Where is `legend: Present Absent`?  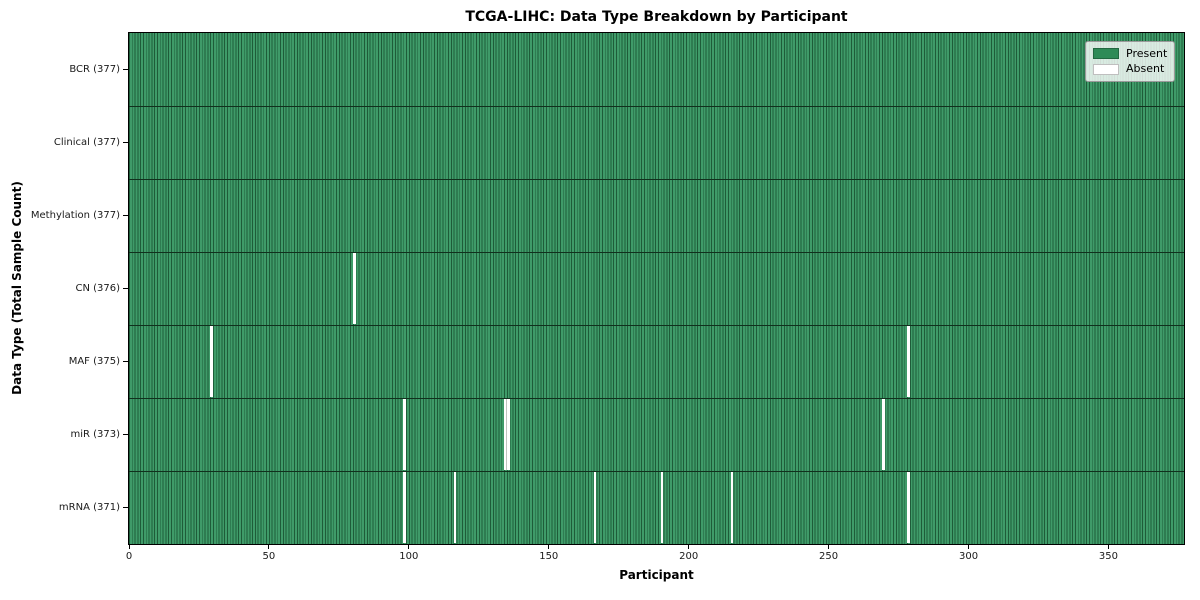
legend: Present Absent is located at coordinates (1130, 61).